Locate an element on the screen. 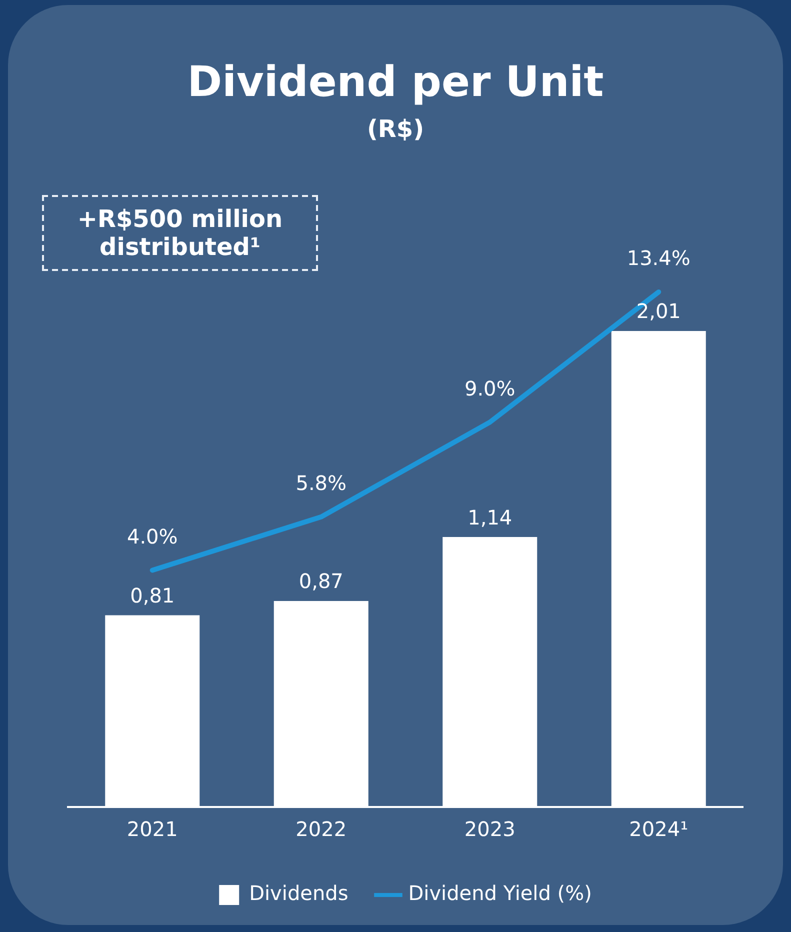  data-label: 13.4% is located at coordinates (658, 258).